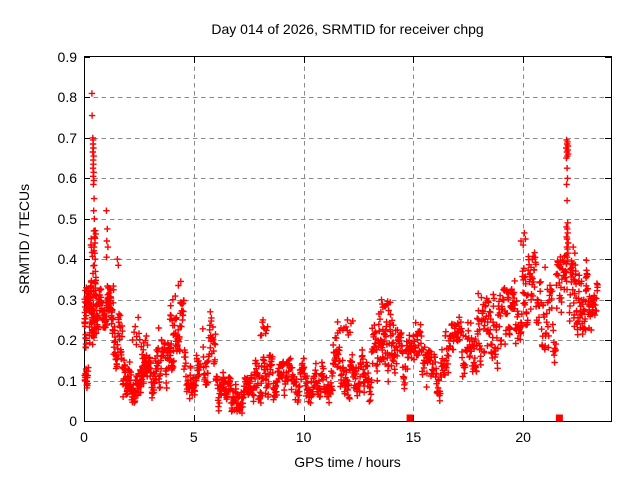 This screenshot has height=480, width=640. I want to click on y-tick-label: 0.5, so click(67, 218).